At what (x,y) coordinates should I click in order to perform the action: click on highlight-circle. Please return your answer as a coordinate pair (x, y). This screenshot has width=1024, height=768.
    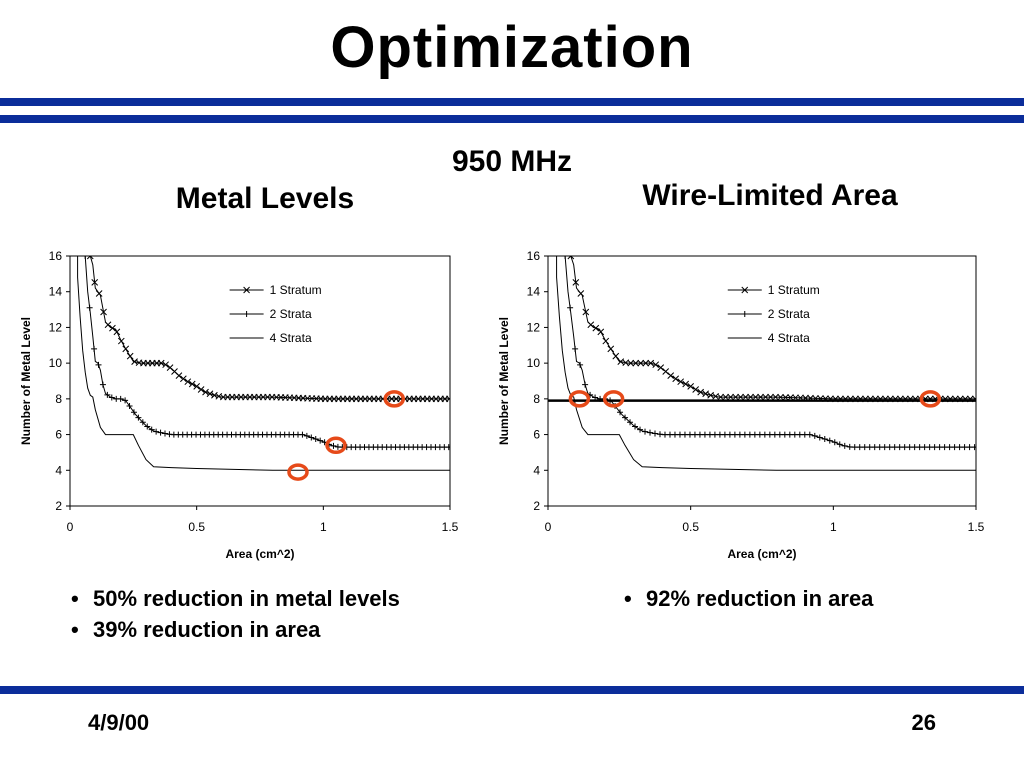
    Looking at the image, I should click on (579, 399).